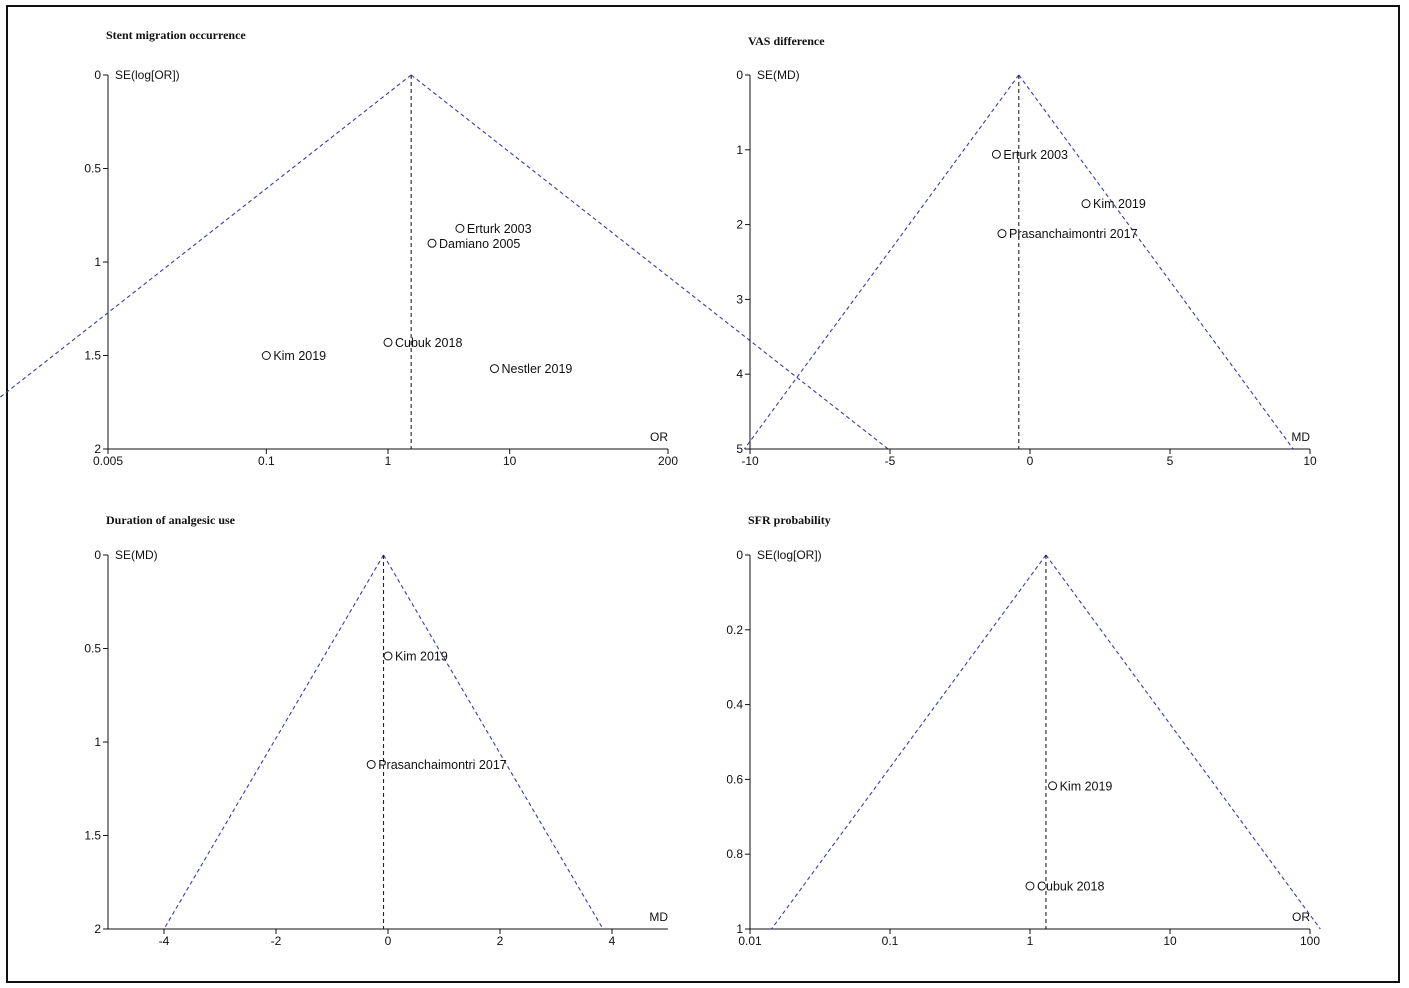 The height and width of the screenshot is (988, 1409). I want to click on x-tick-label: 0.01, so click(750, 941).